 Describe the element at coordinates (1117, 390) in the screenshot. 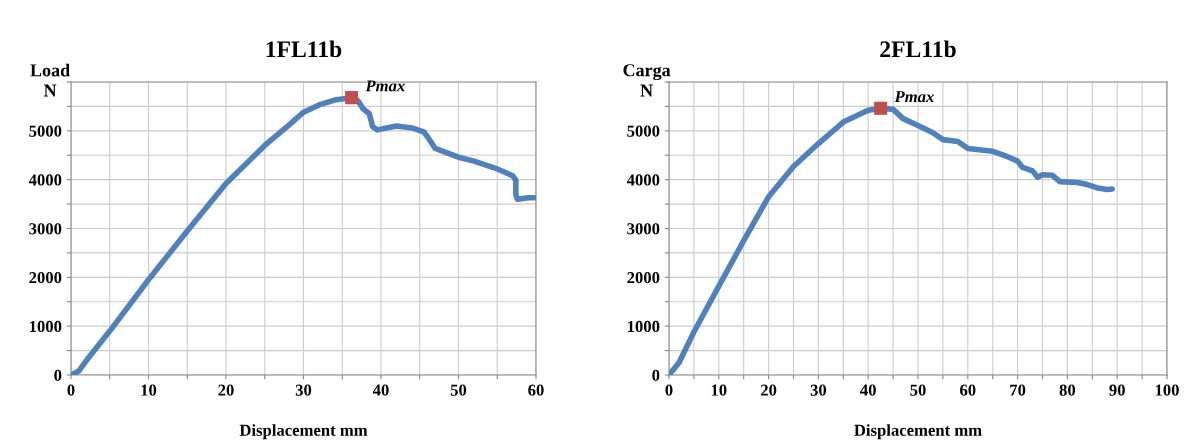

I see `x-tick-label: 90` at that location.